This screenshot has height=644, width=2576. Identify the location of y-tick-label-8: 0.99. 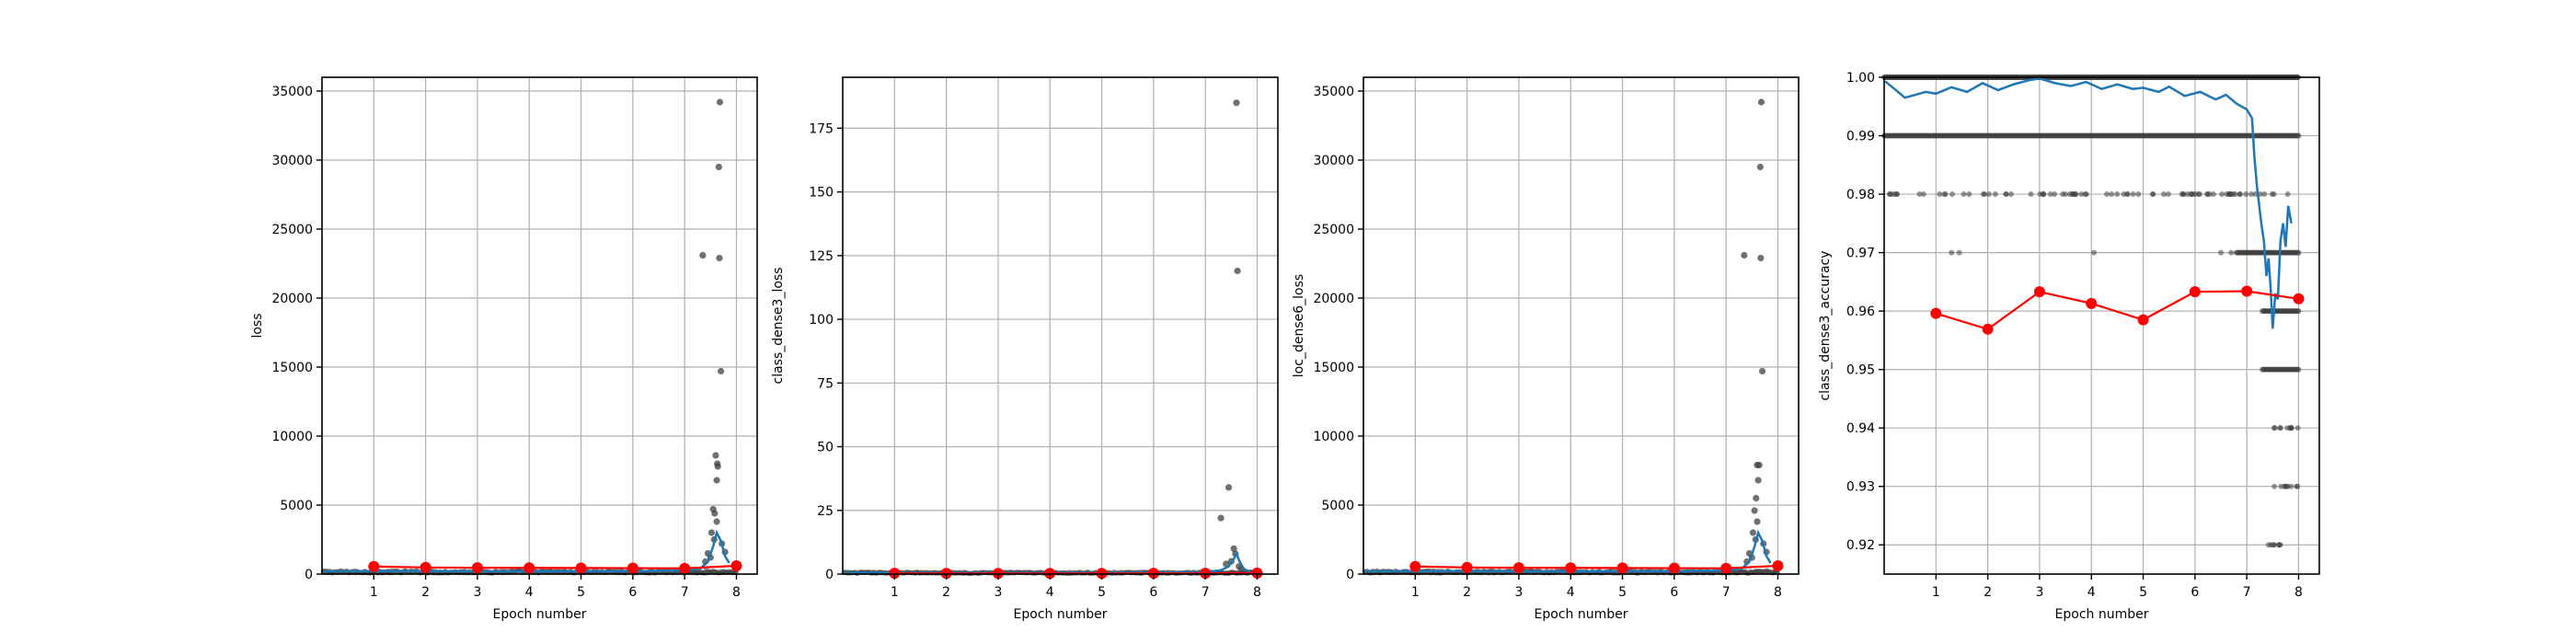
(1860, 137).